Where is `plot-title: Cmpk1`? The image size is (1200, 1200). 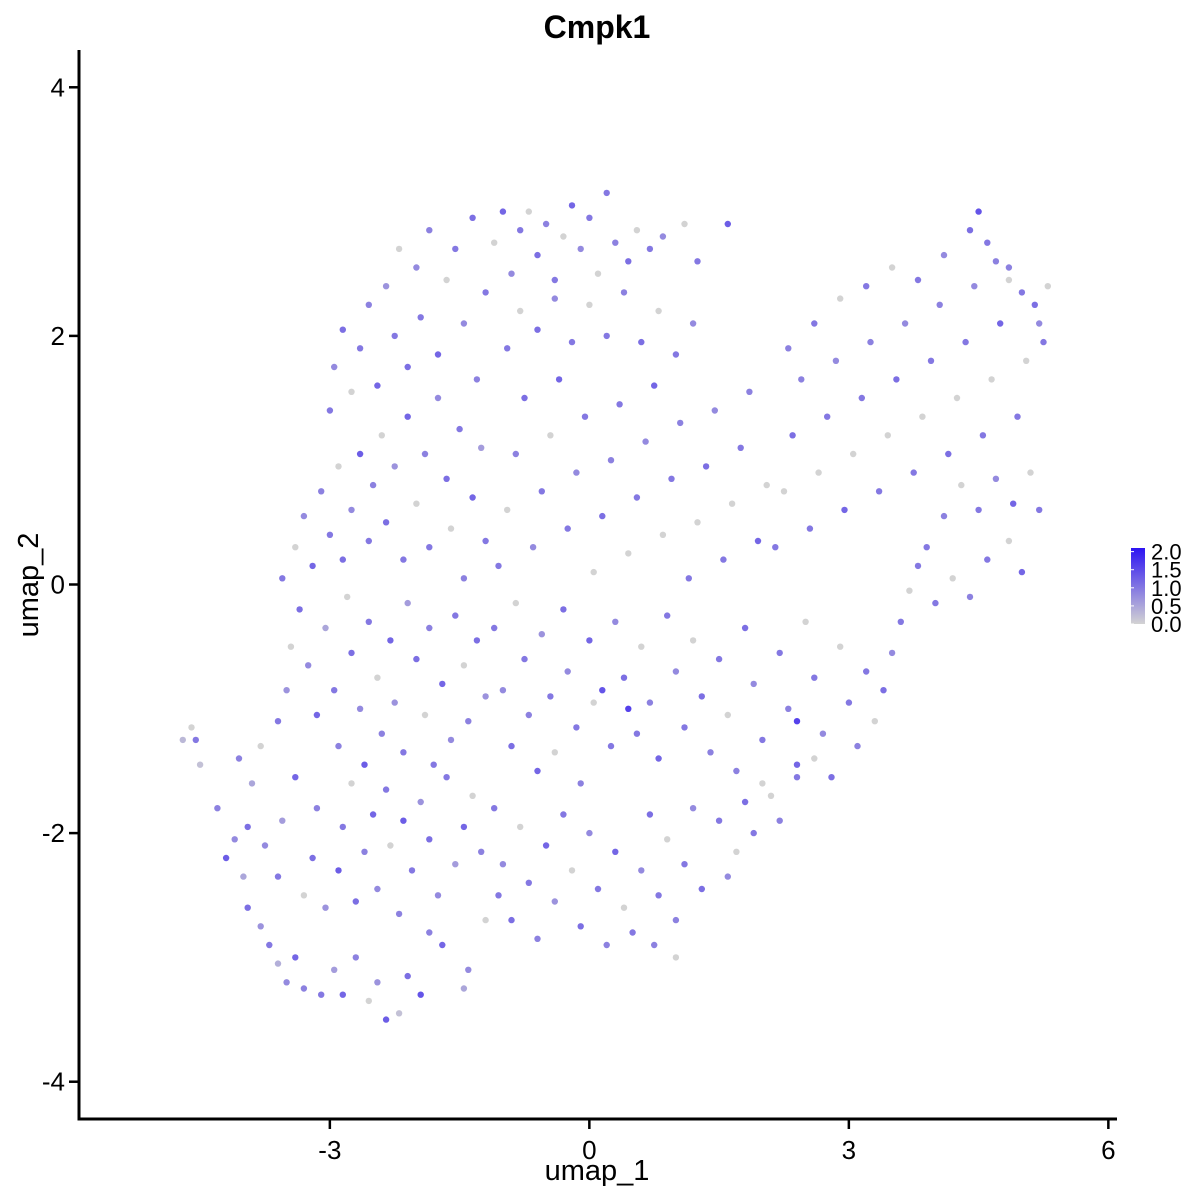 plot-title: Cmpk1 is located at coordinates (597, 27).